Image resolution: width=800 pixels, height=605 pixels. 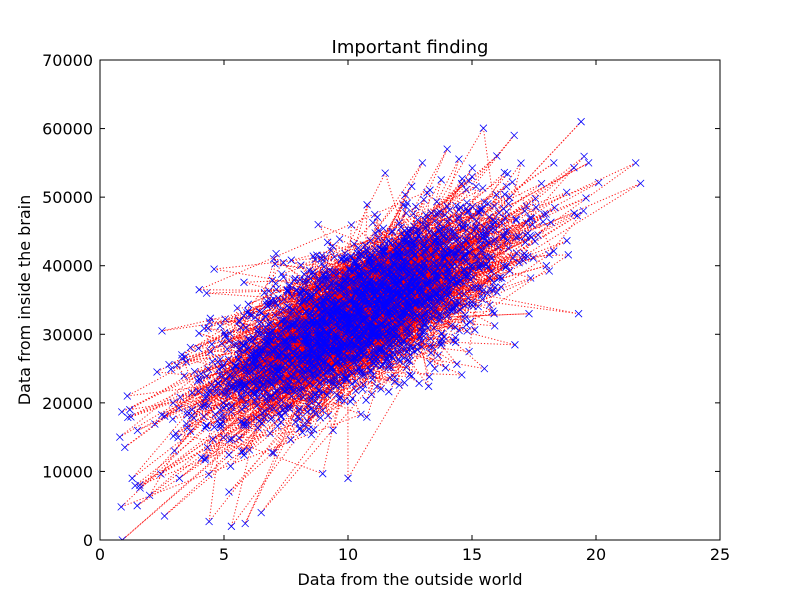 What do you see at coordinates (100, 554) in the screenshot?
I see `x-tick-label: 0` at bounding box center [100, 554].